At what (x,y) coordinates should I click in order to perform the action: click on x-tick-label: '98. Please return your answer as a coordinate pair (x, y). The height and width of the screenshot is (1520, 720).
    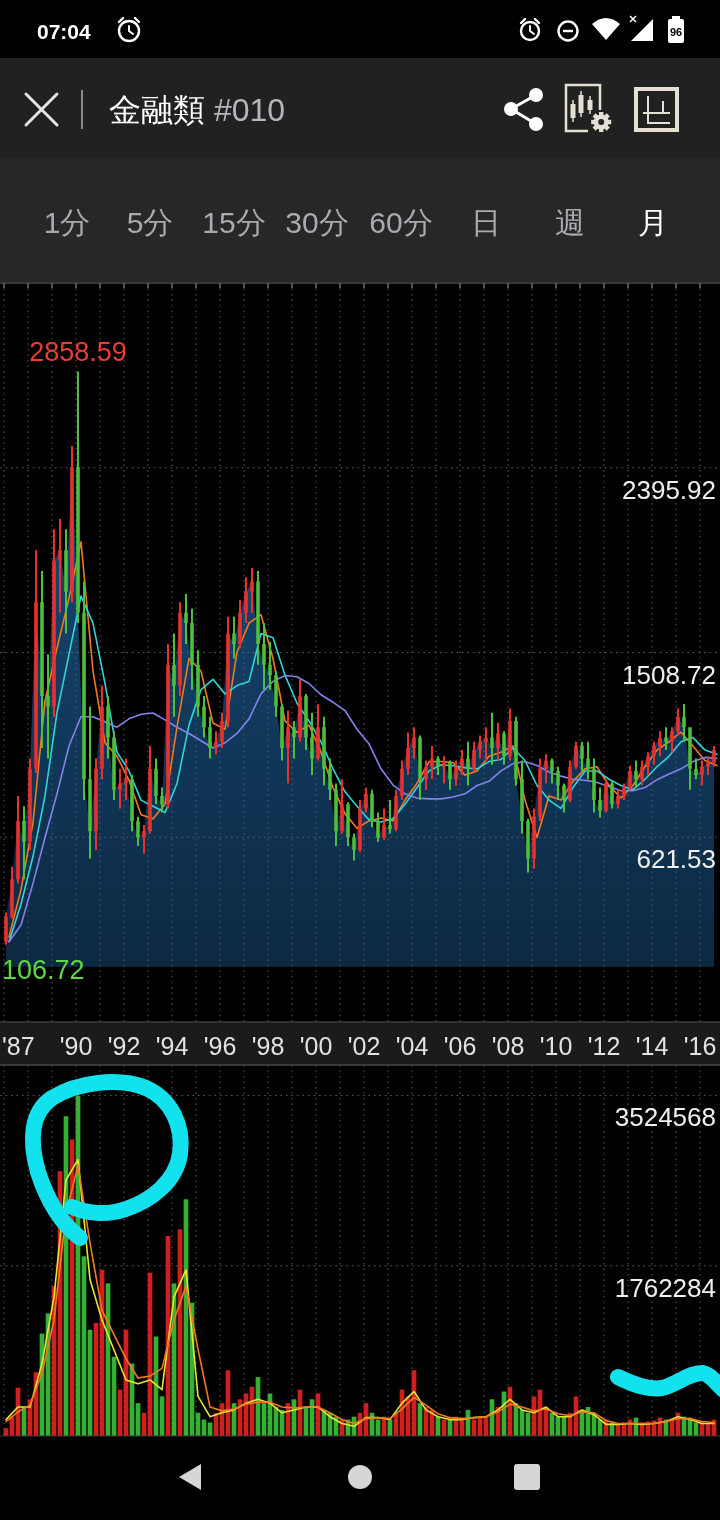
    Looking at the image, I should click on (268, 1046).